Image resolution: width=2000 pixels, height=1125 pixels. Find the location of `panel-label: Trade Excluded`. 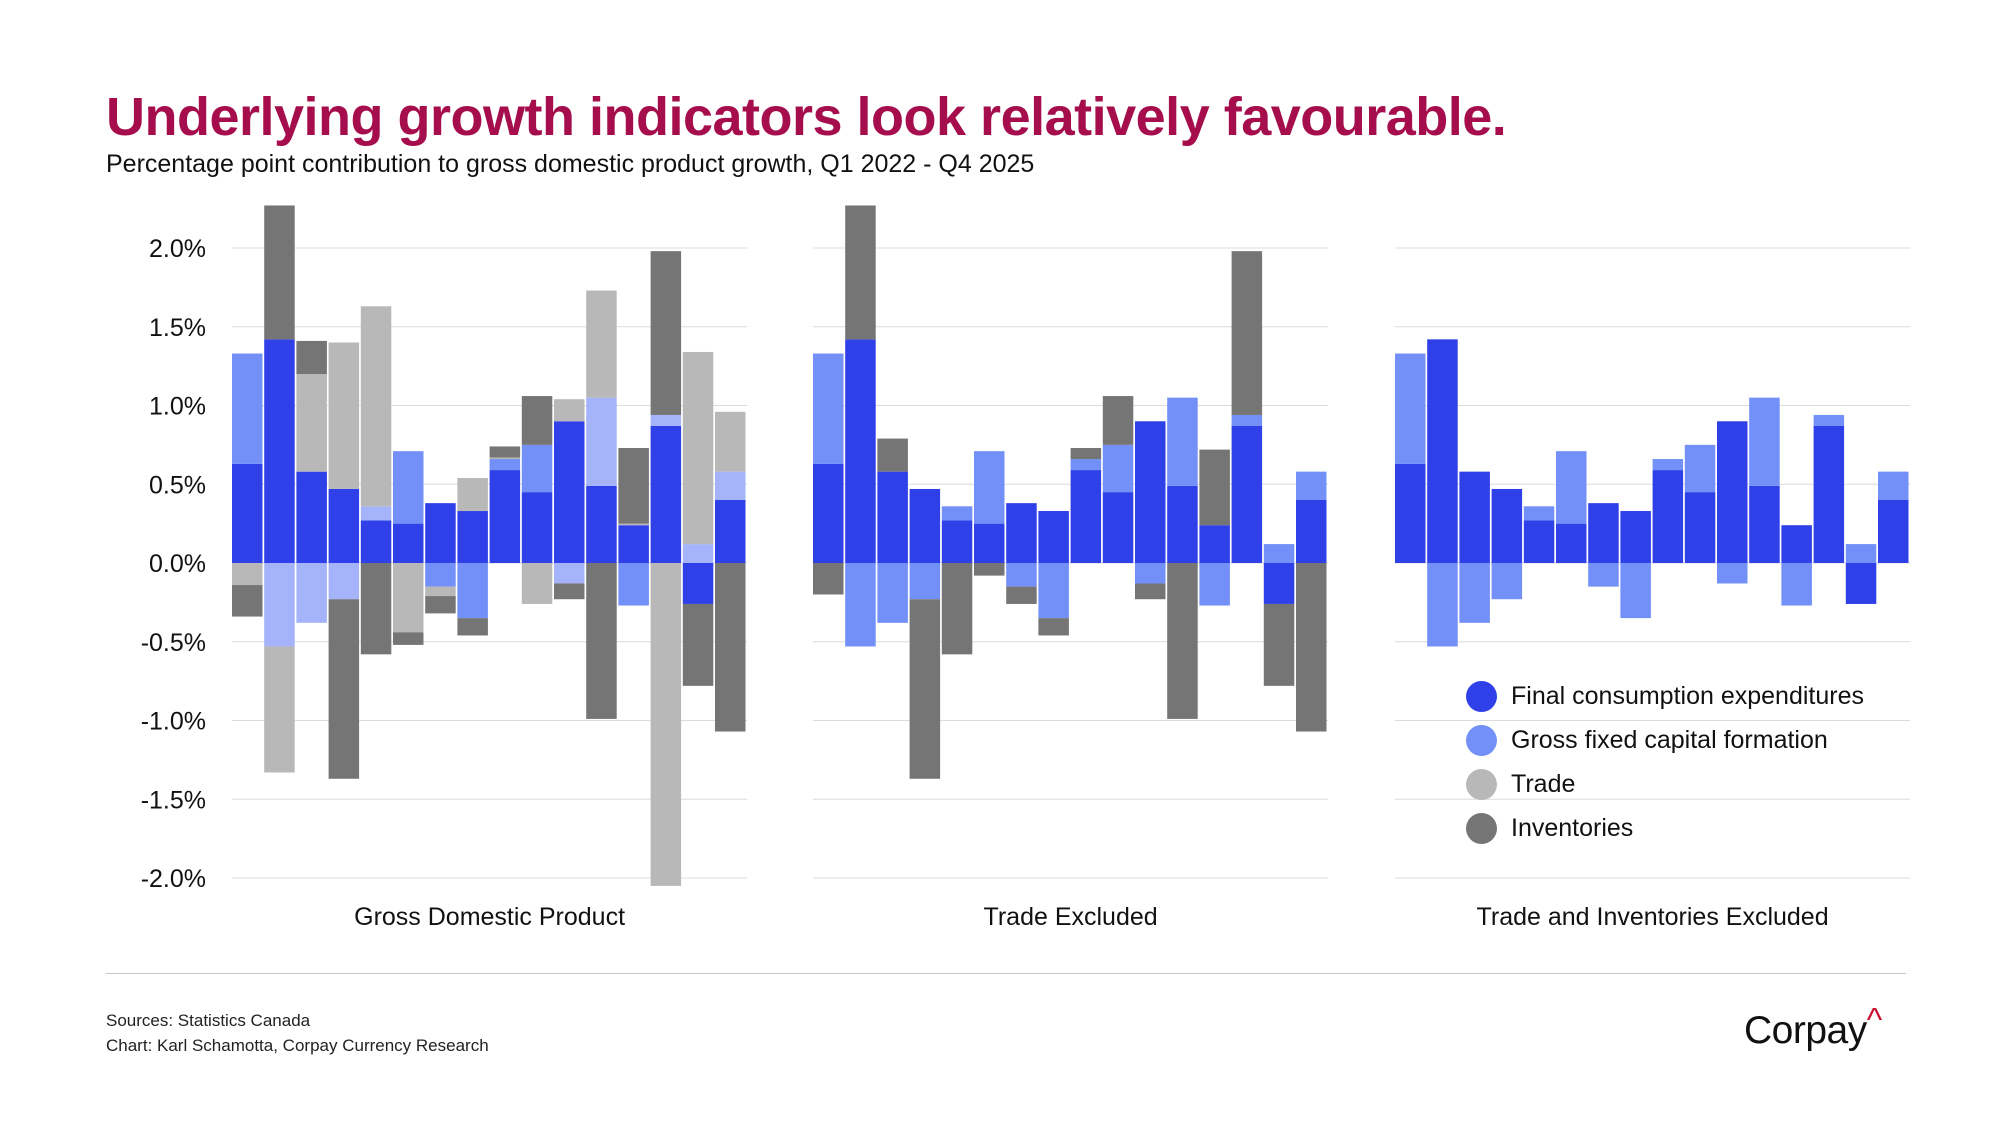

panel-label: Trade Excluded is located at coordinates (1071, 917).